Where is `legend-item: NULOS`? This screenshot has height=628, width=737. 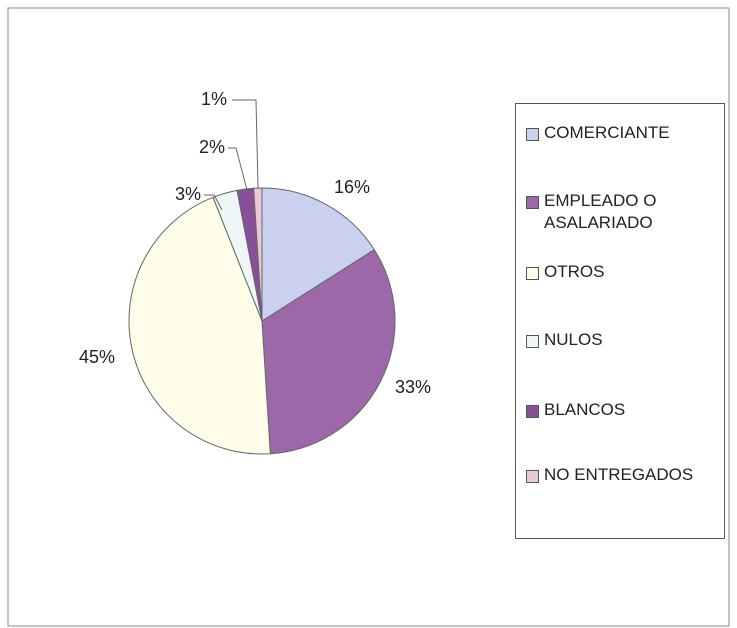
legend-item: NULOS is located at coordinates (623, 340).